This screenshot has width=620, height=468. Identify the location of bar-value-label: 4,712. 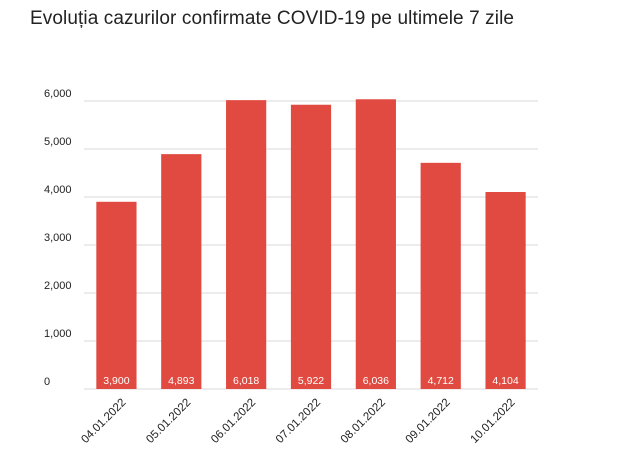
(441, 381).